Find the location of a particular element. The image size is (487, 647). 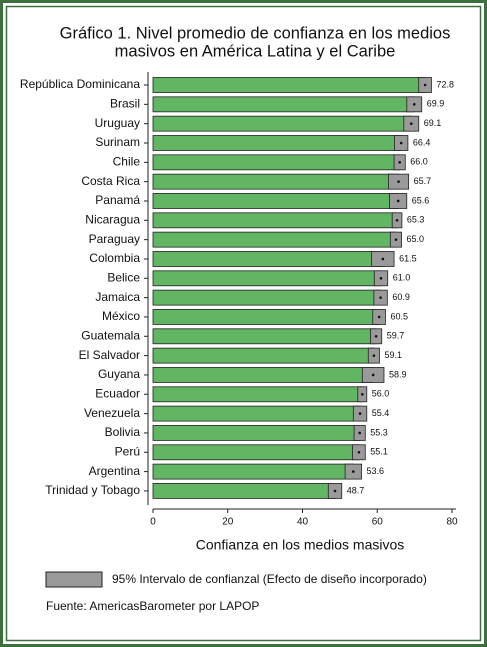

y-tick-label: El Salvador is located at coordinates (109, 355).